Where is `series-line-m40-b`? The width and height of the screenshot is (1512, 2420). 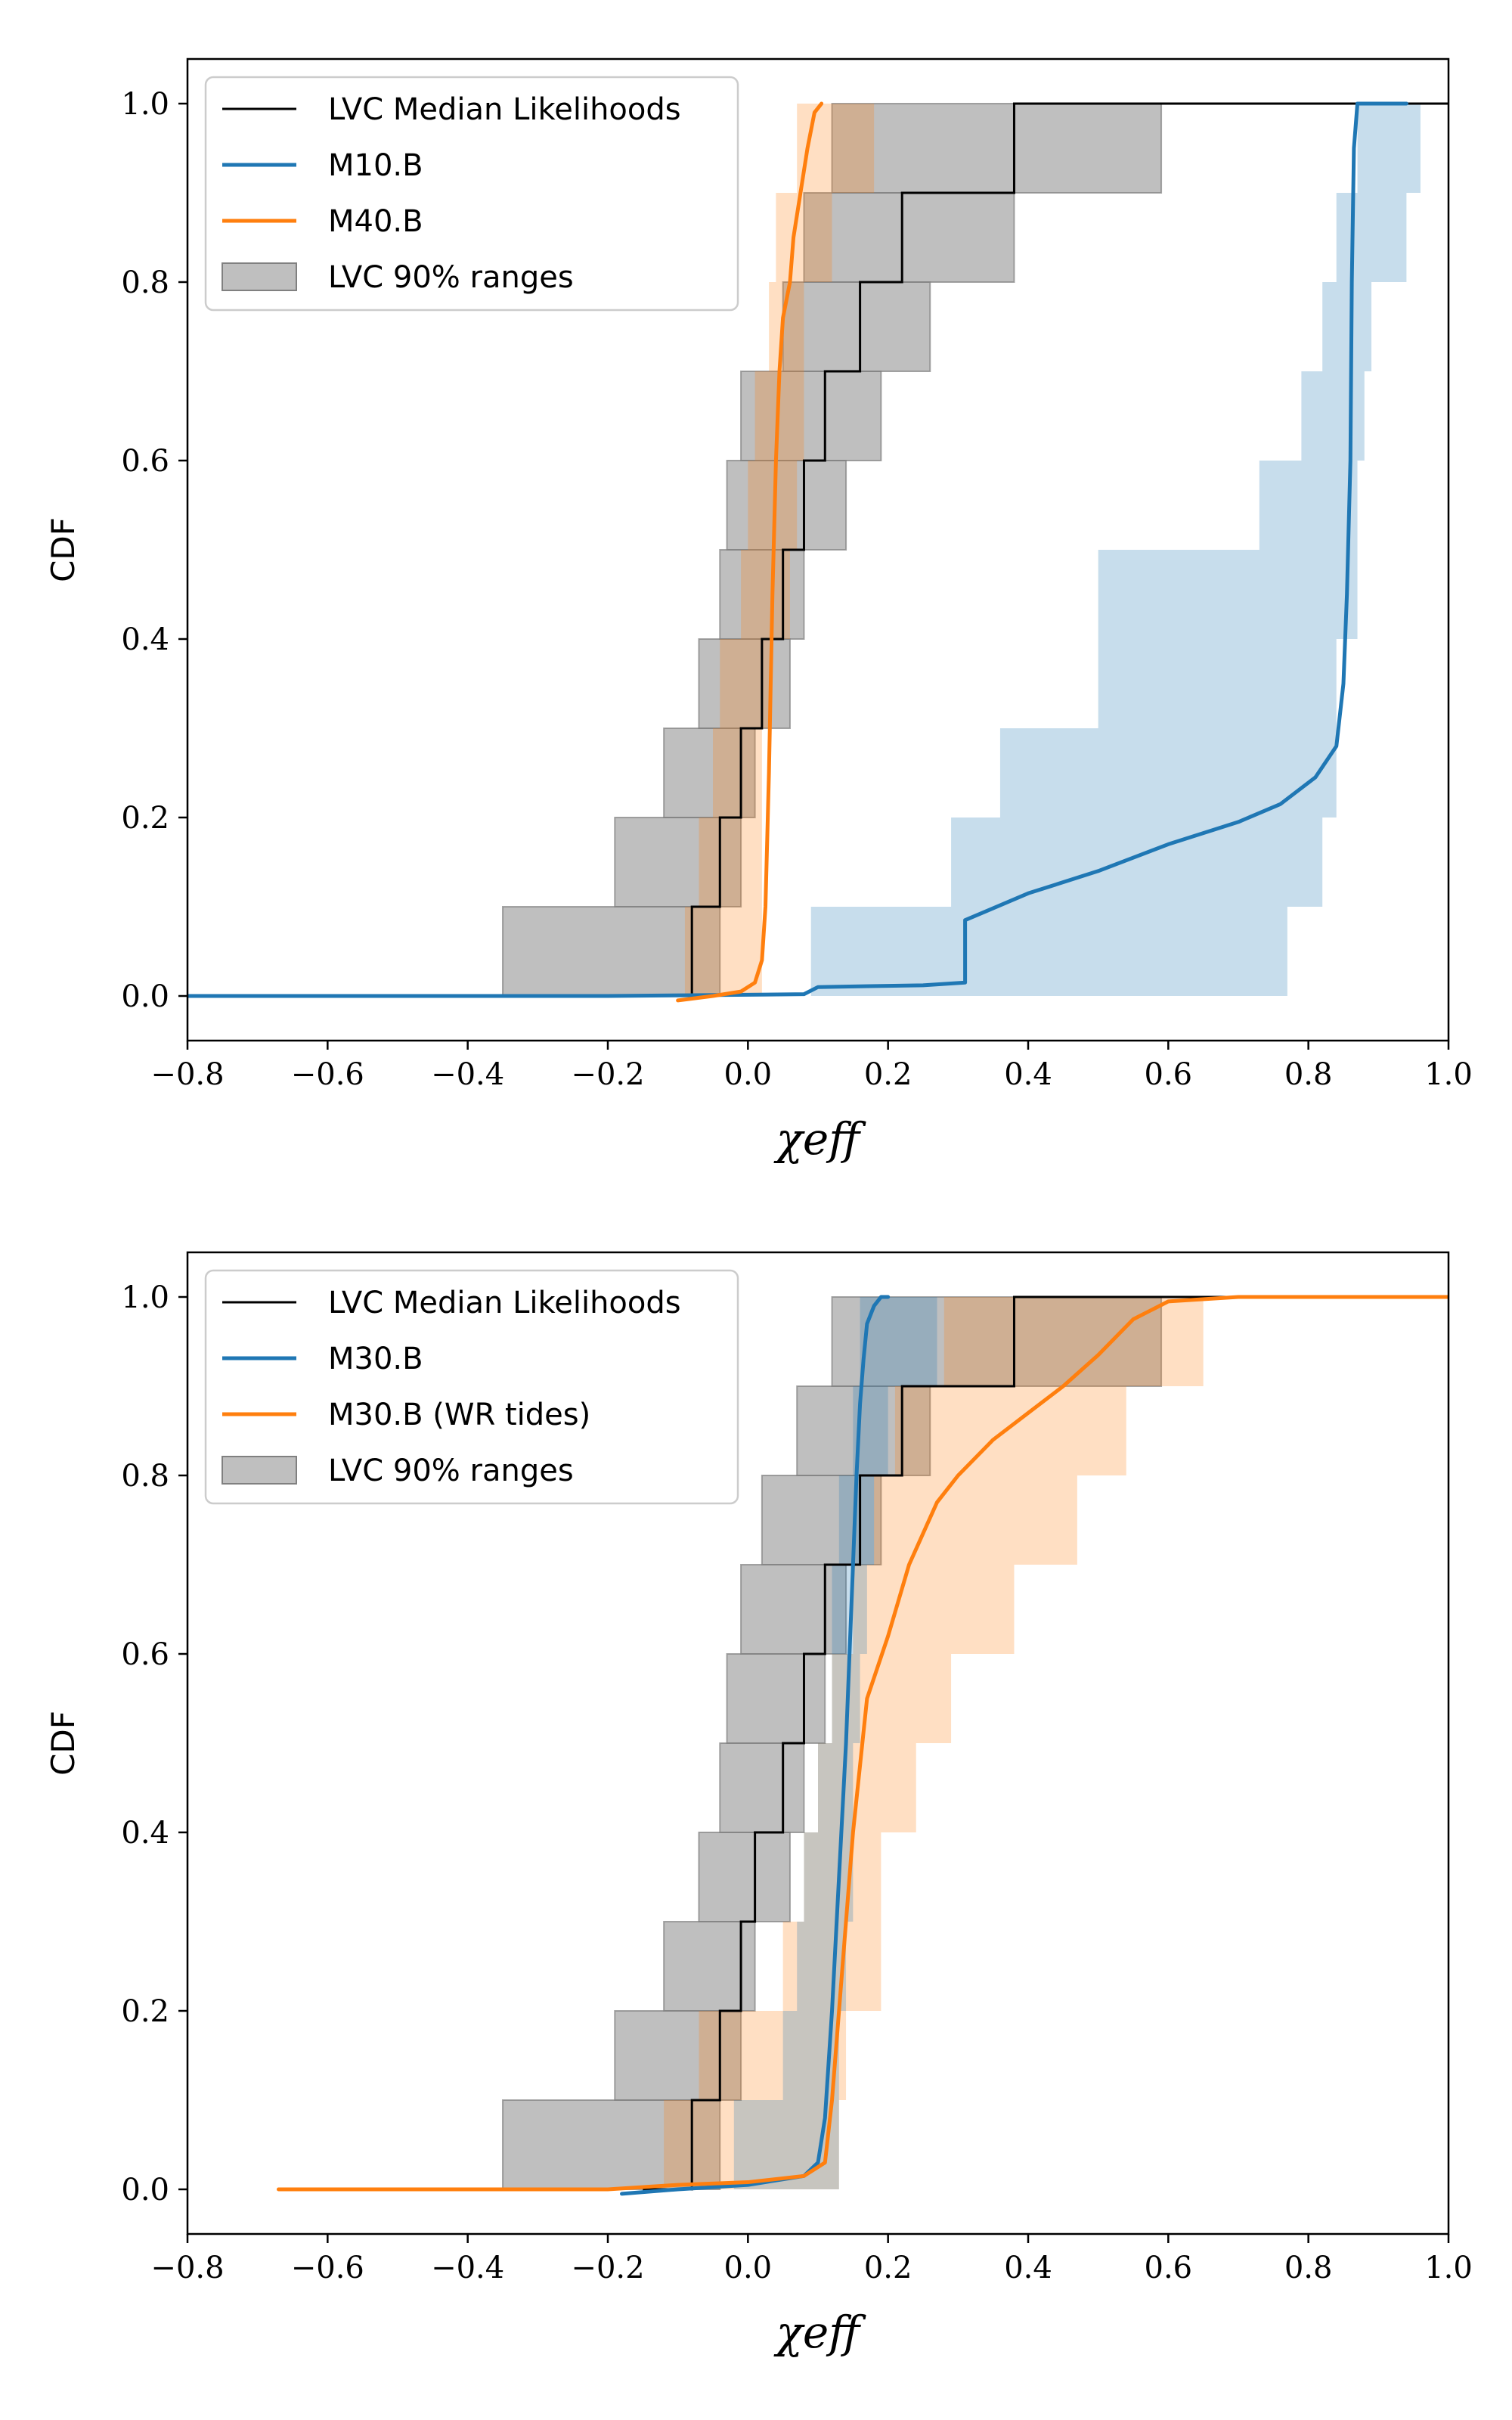 series-line-m40-b is located at coordinates (750, 552).